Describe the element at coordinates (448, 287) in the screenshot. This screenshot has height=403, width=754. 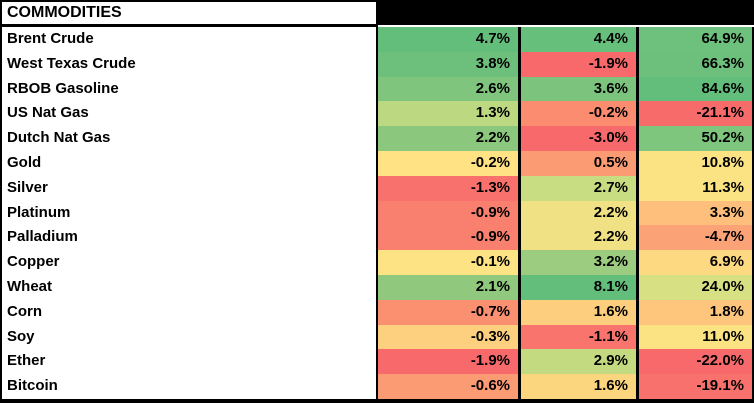
I see `heatmap-cell: 2.1%` at that location.